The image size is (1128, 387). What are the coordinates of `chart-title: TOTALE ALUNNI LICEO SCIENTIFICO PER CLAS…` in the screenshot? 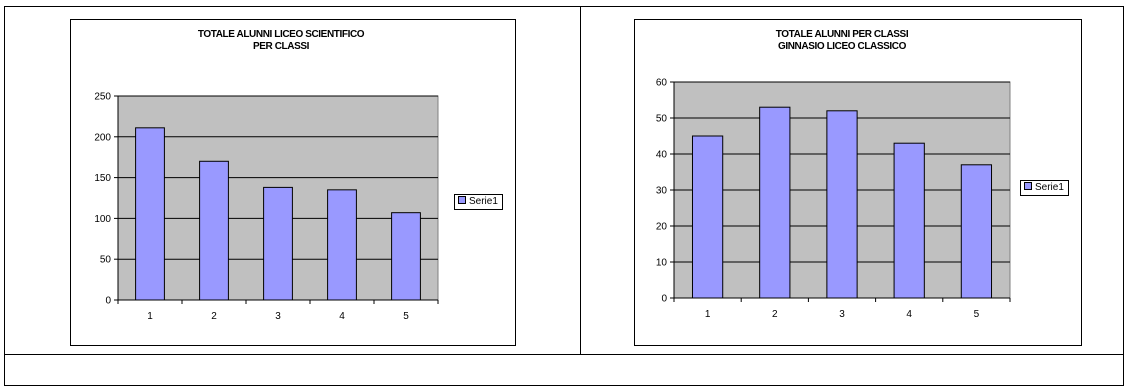 It's located at (281, 41).